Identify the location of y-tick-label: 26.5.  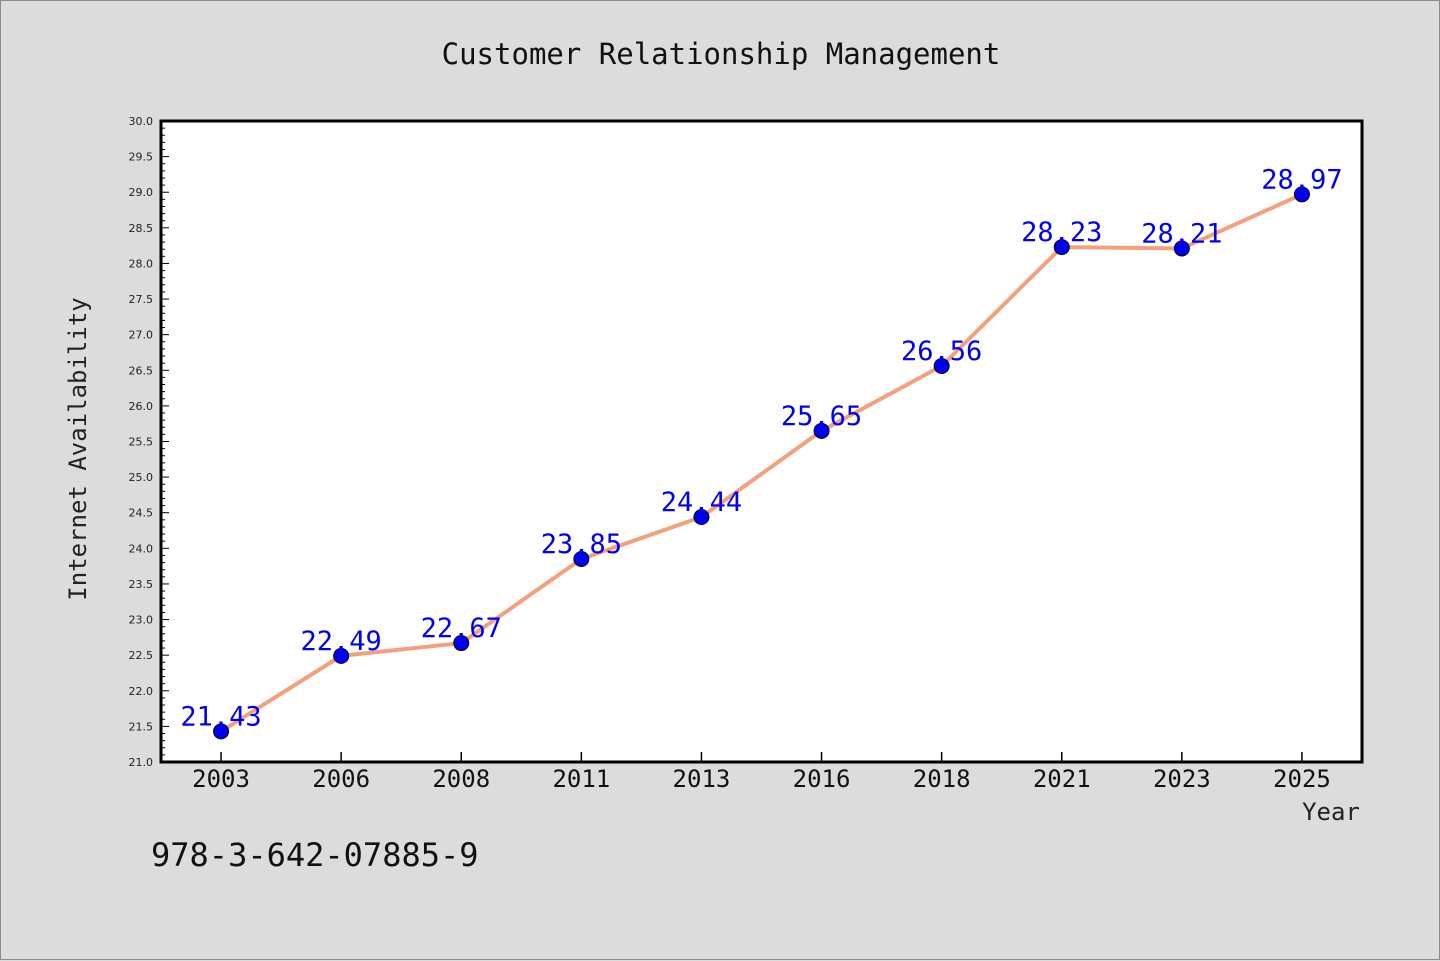
(141, 370).